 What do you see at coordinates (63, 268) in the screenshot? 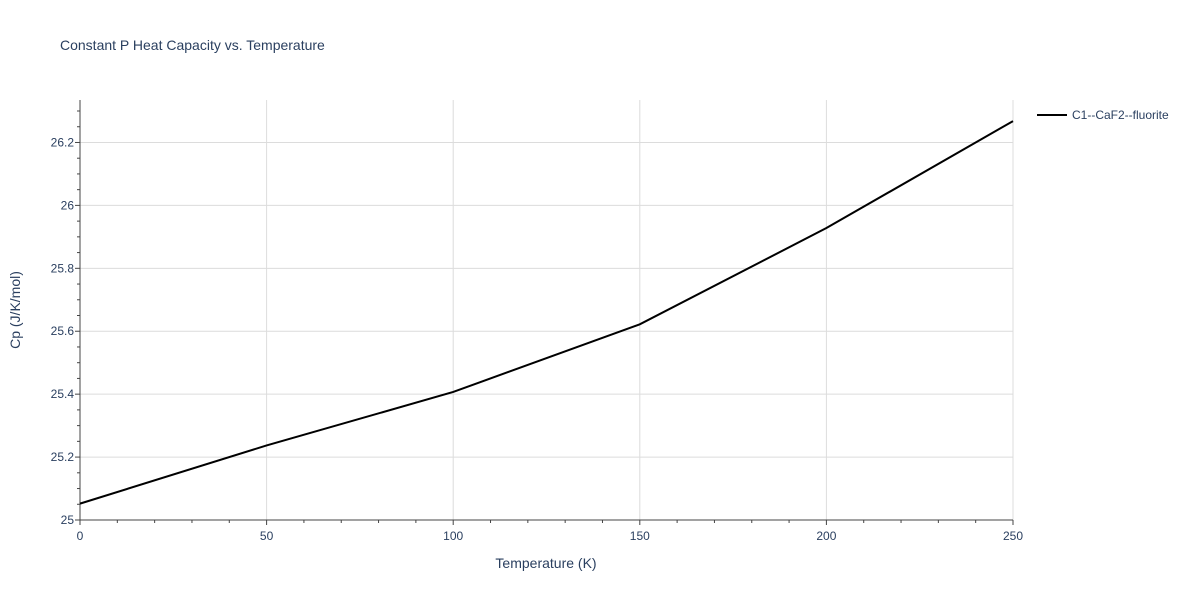
I see `y-tick-label: 25.8` at bounding box center [63, 268].